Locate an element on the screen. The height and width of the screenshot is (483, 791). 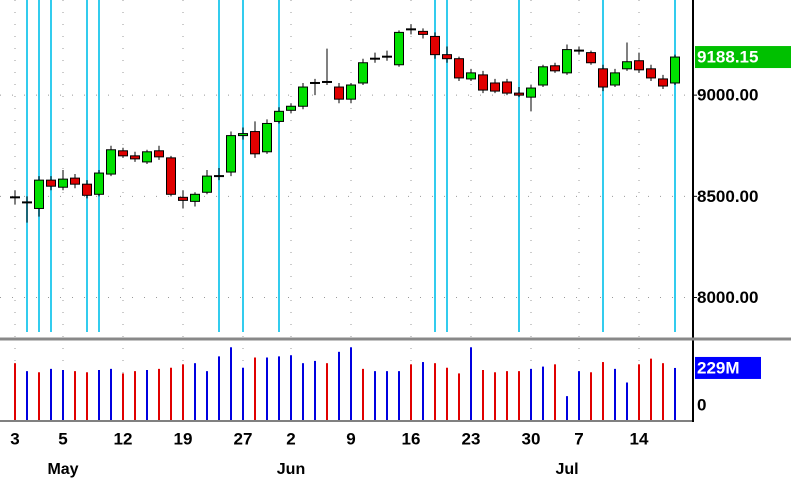
last-volume-box is located at coordinates (728, 367).